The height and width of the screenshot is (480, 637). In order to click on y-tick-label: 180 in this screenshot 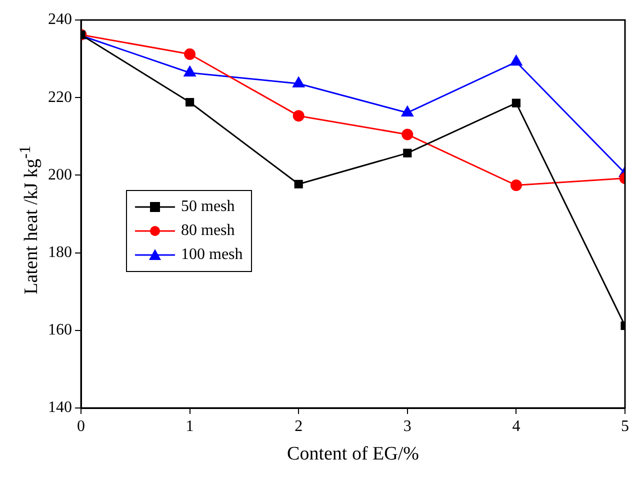, I will do `click(60, 253)`.